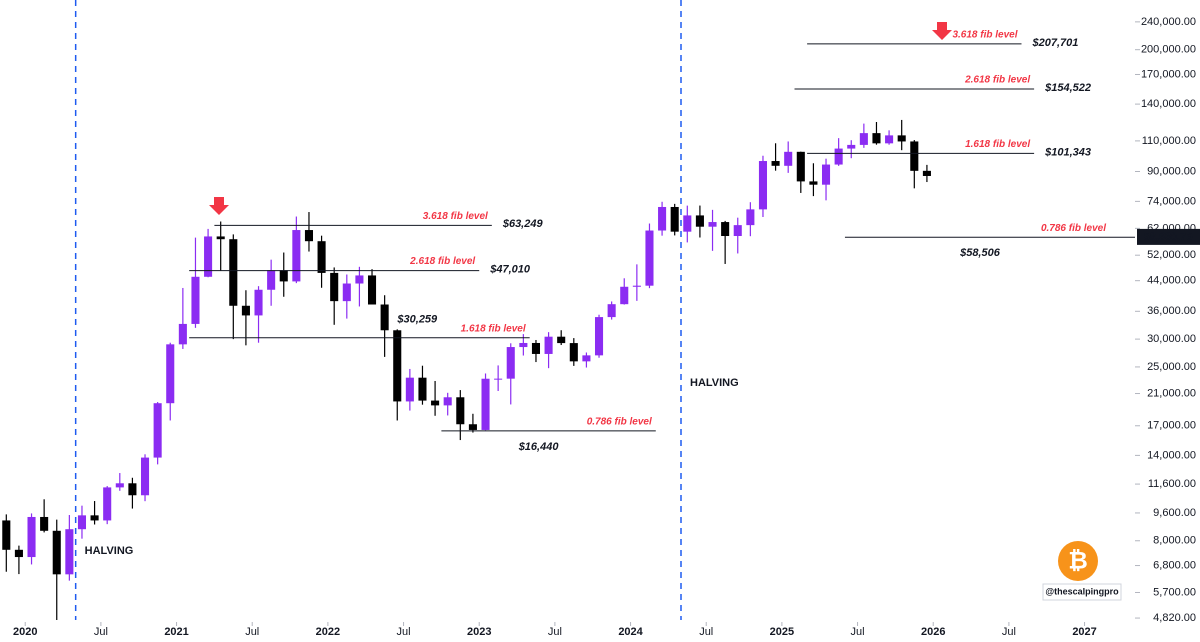  Describe the element at coordinates (1171, 201) in the screenshot. I see `y-tick-label: 74,000.00` at that location.